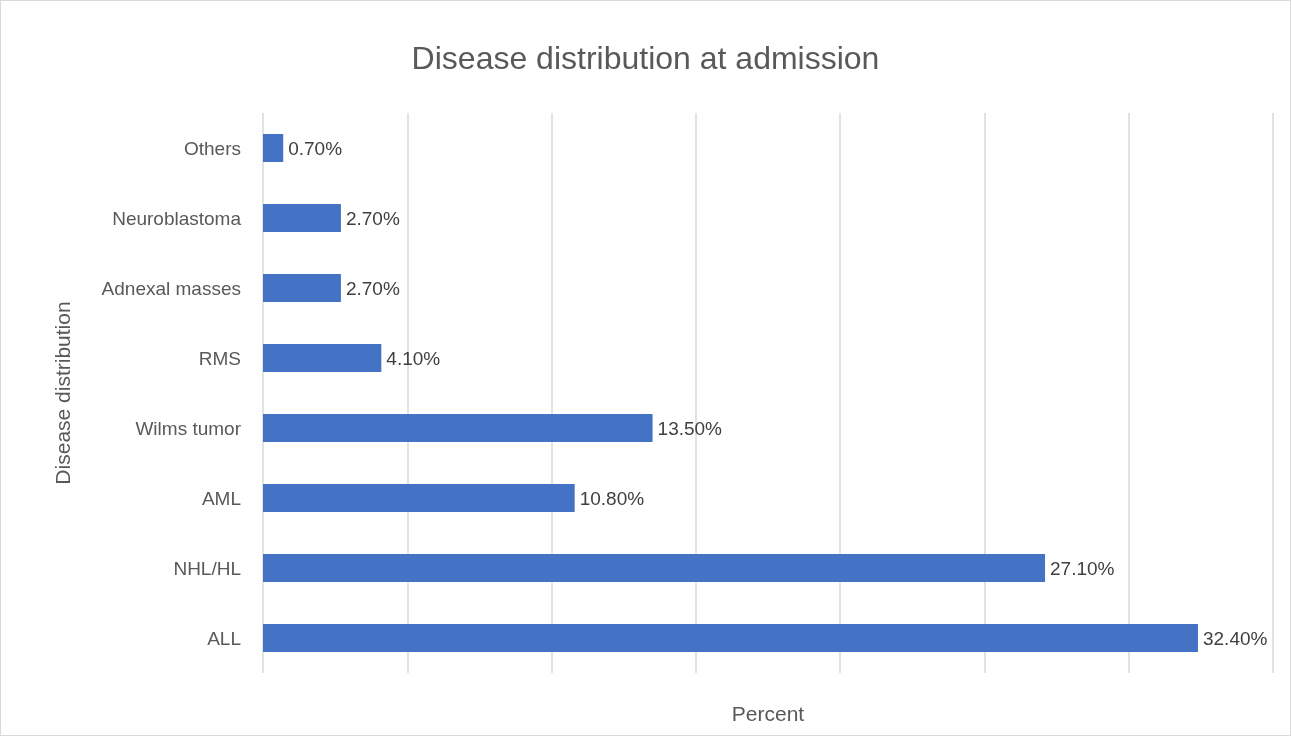 The height and width of the screenshot is (736, 1291). Describe the element at coordinates (1082, 568) in the screenshot. I see `data-label: 27.10%` at that location.